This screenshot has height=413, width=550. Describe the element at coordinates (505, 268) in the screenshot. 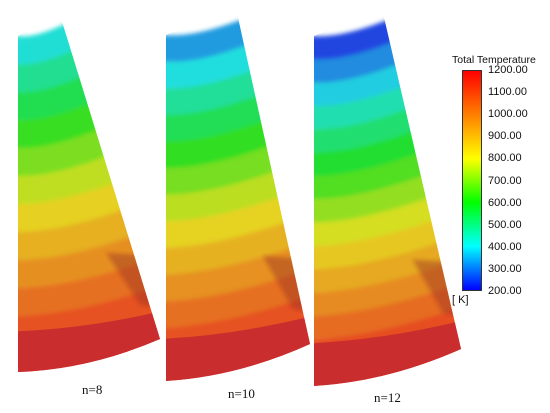

I see `legend-tick-label: 300.00` at that location.